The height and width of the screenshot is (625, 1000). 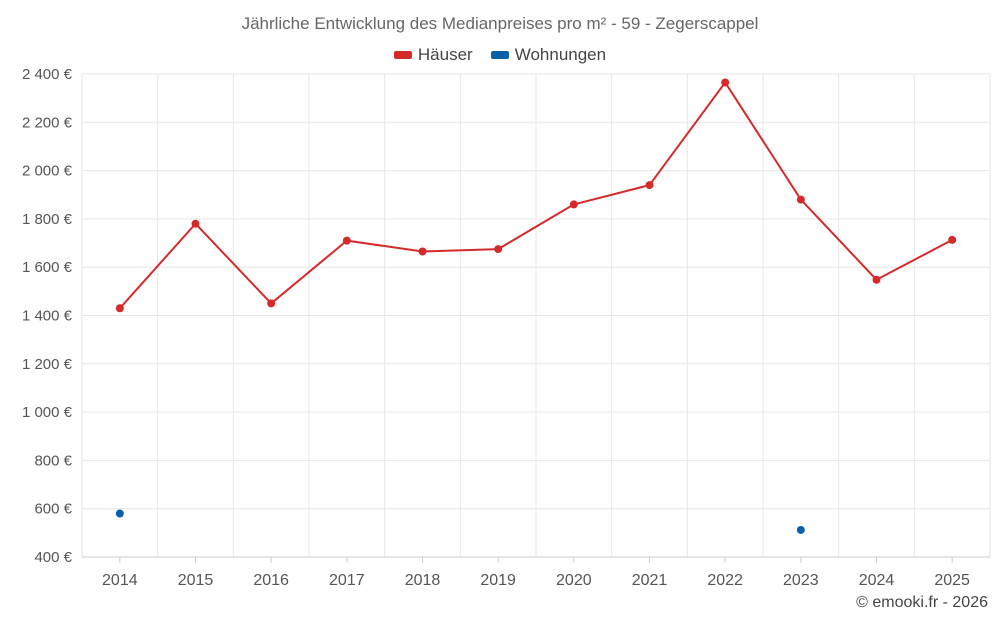 What do you see at coordinates (725, 580) in the screenshot?
I see `x-tick-label: 2022` at bounding box center [725, 580].